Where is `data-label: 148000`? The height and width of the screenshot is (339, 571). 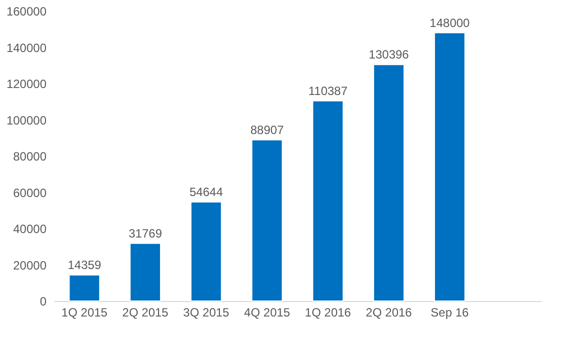
data-label: 148000 is located at coordinates (450, 23).